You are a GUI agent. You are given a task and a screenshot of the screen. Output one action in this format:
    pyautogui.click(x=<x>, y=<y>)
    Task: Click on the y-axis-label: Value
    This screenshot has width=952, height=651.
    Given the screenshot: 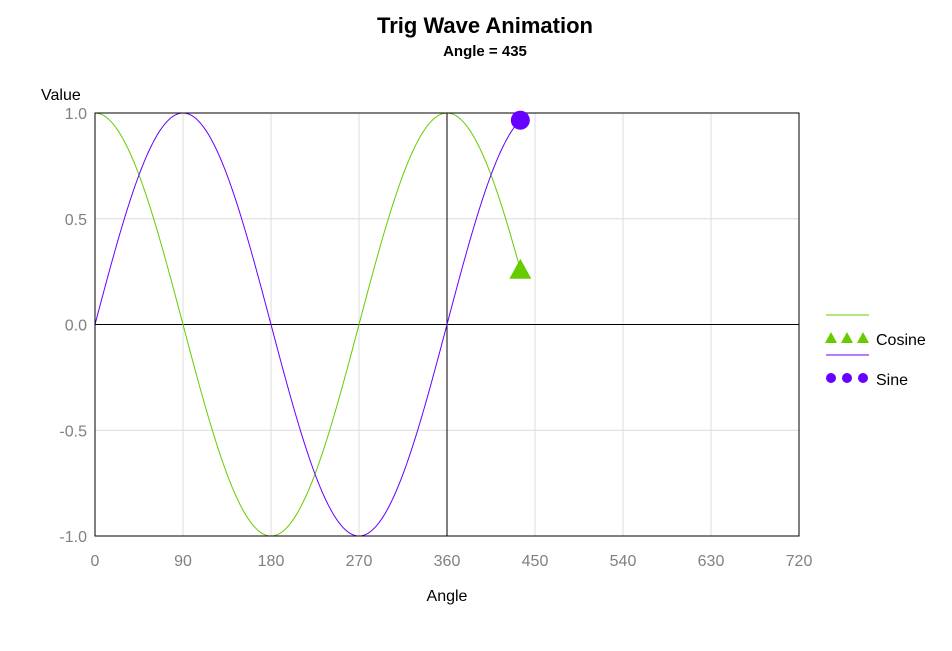 What is the action you would take?
    pyautogui.click(x=61, y=95)
    